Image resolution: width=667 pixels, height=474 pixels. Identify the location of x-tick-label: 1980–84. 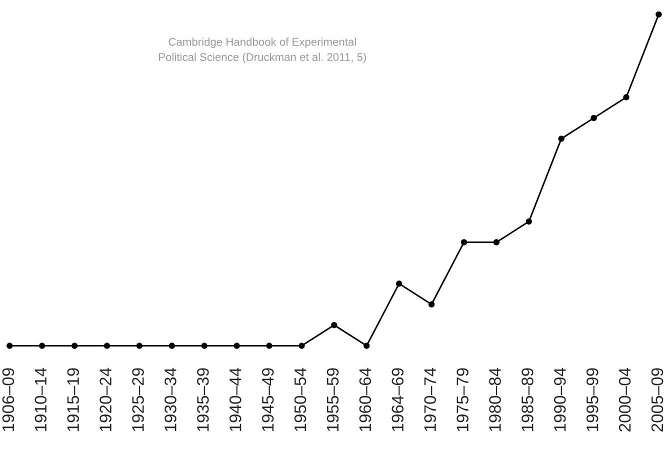
(495, 400).